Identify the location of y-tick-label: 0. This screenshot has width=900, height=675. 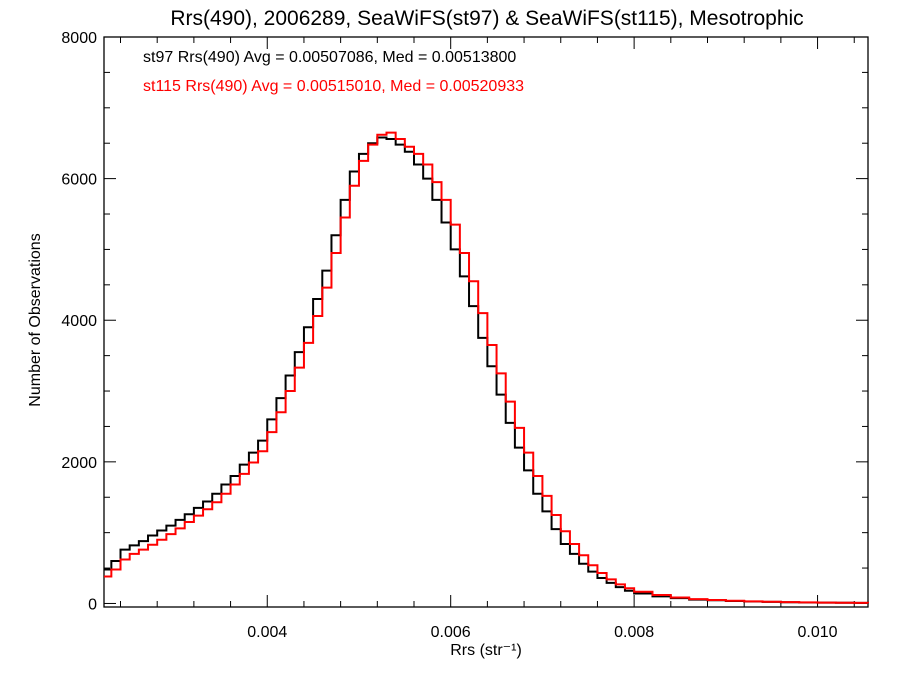
(92, 604).